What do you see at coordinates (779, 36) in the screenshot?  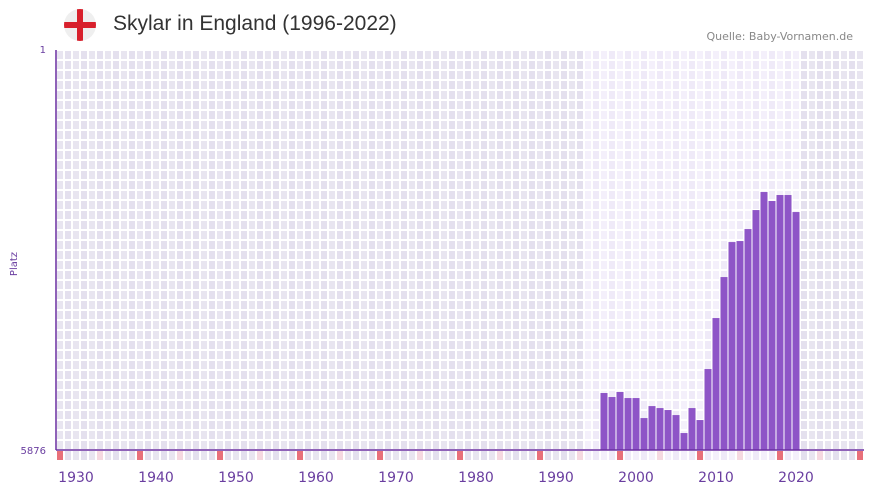 I see `source-link: Quelle: Baby-Vornamen.de` at bounding box center [779, 36].